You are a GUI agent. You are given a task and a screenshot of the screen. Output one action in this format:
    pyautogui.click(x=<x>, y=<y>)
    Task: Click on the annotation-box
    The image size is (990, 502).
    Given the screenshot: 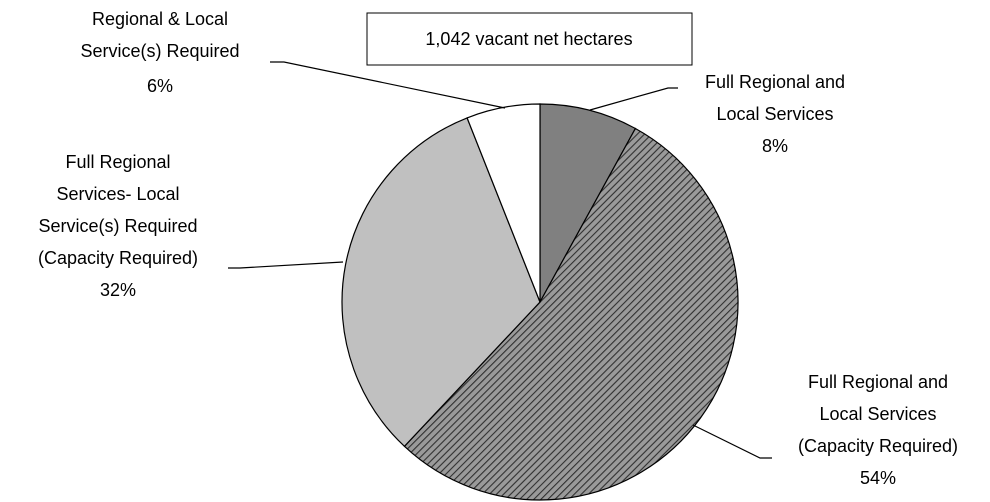 What is the action you would take?
    pyautogui.click(x=529, y=39)
    